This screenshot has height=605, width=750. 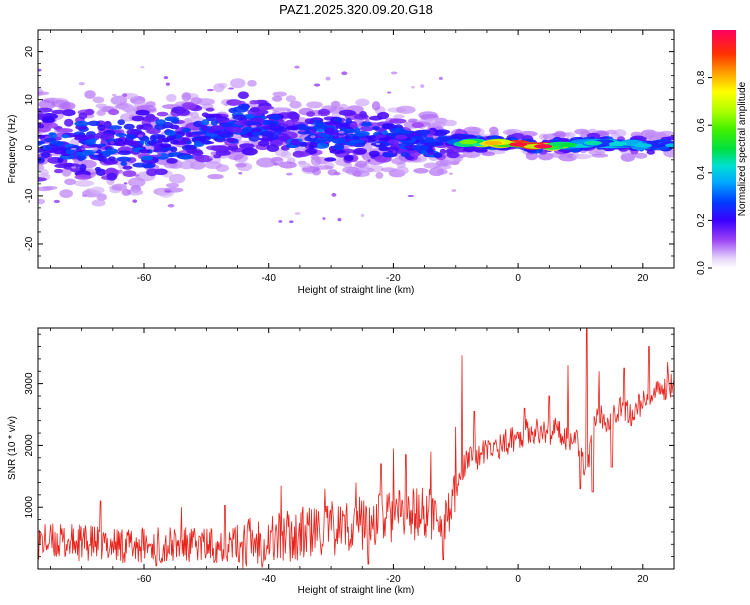 What do you see at coordinates (29, 148) in the screenshot?
I see `y-tick-label: 0` at bounding box center [29, 148].